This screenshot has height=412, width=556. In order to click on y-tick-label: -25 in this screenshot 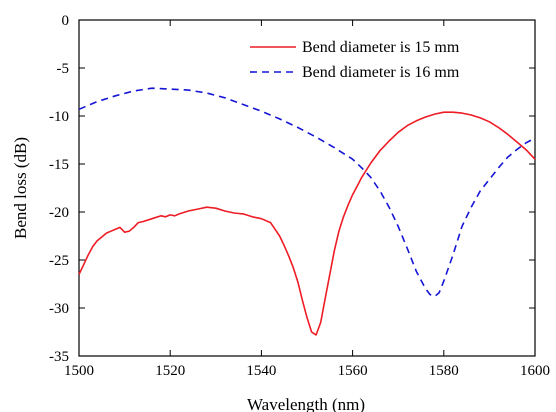, I will do `click(59, 261)`.